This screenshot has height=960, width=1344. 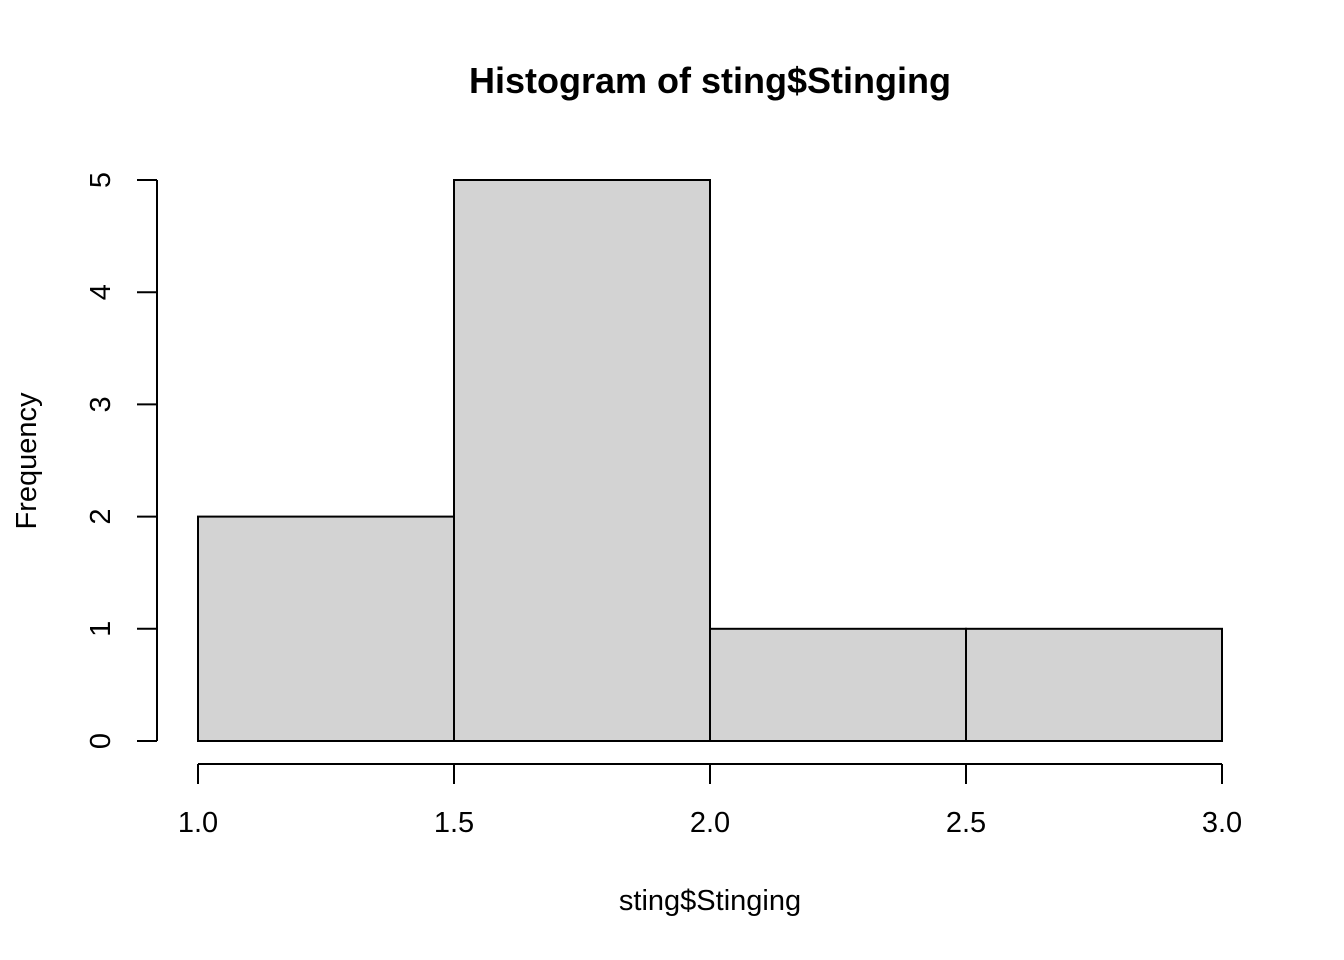 I want to click on y-tick-label: 0, so click(x=101, y=741).